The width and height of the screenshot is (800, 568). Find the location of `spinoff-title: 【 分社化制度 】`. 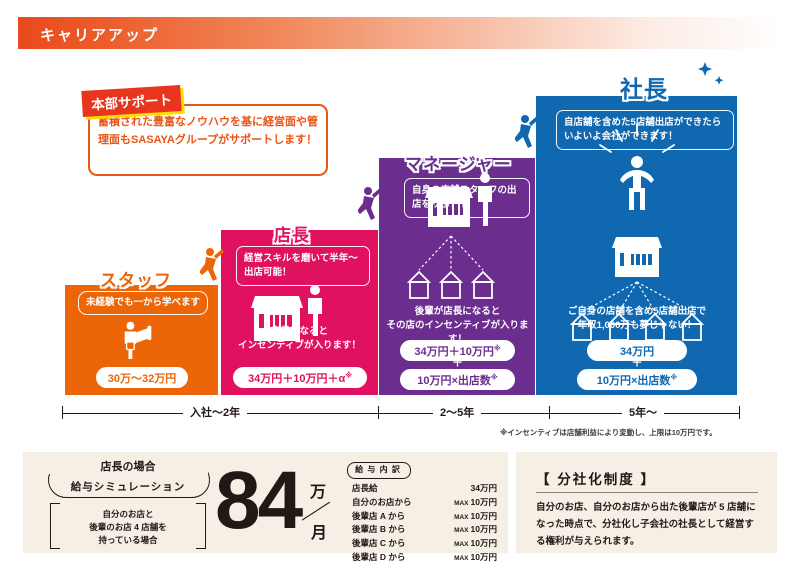

spinoff-title: 【 分社化制度 】 is located at coordinates (596, 479).